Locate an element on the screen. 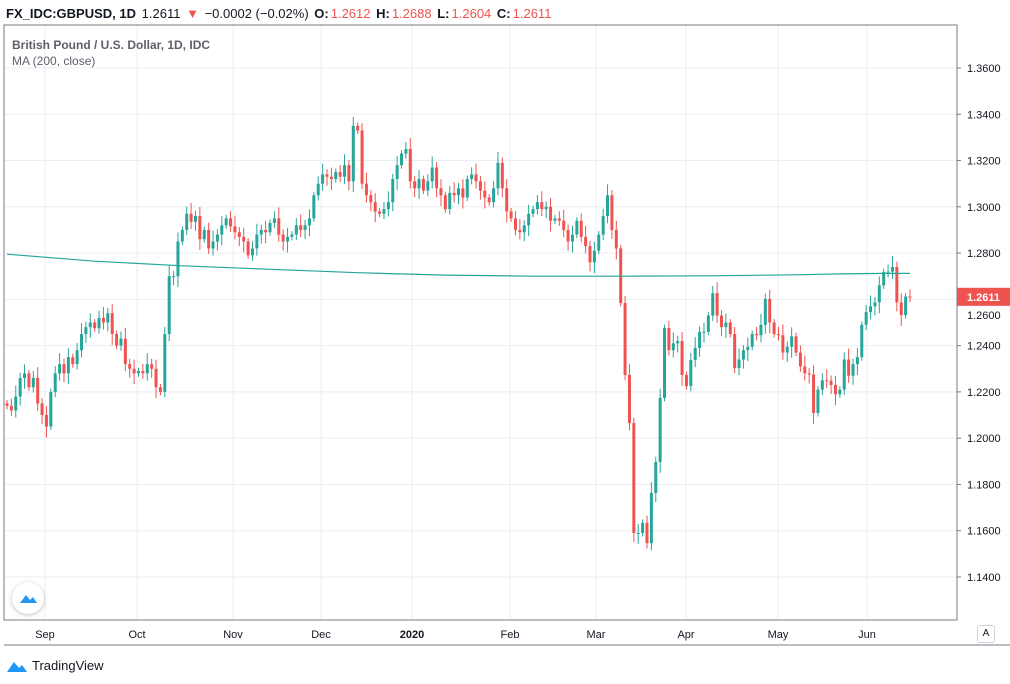  cloud-icon is located at coordinates (28, 599).